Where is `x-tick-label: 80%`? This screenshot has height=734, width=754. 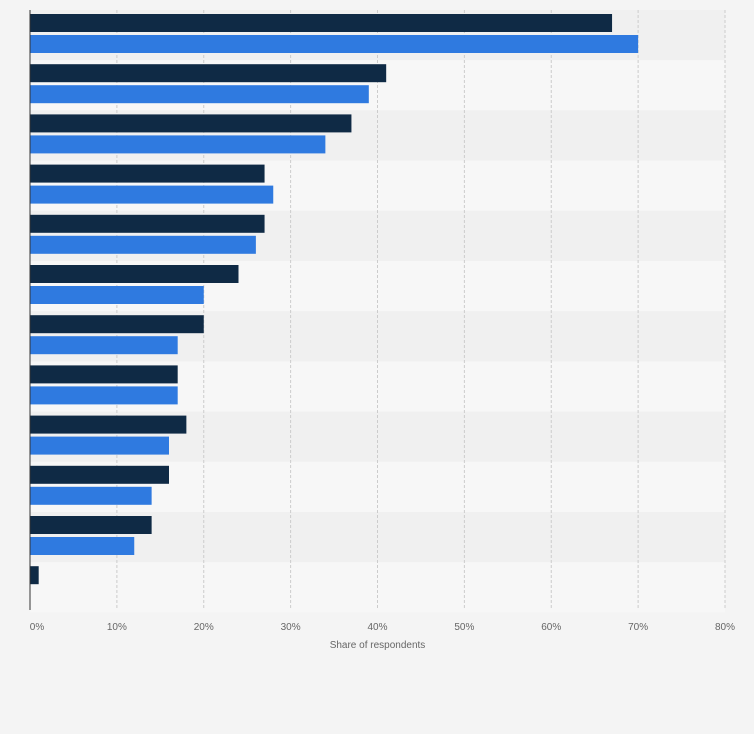 x-tick-label: 80% is located at coordinates (725, 627).